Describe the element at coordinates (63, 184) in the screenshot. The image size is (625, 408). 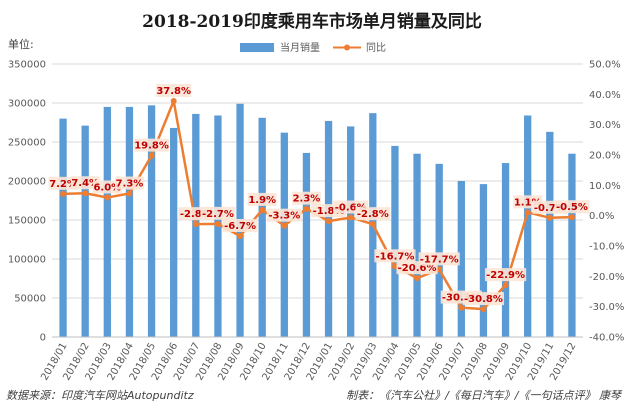
I see `data-label: 7.2%` at that location.